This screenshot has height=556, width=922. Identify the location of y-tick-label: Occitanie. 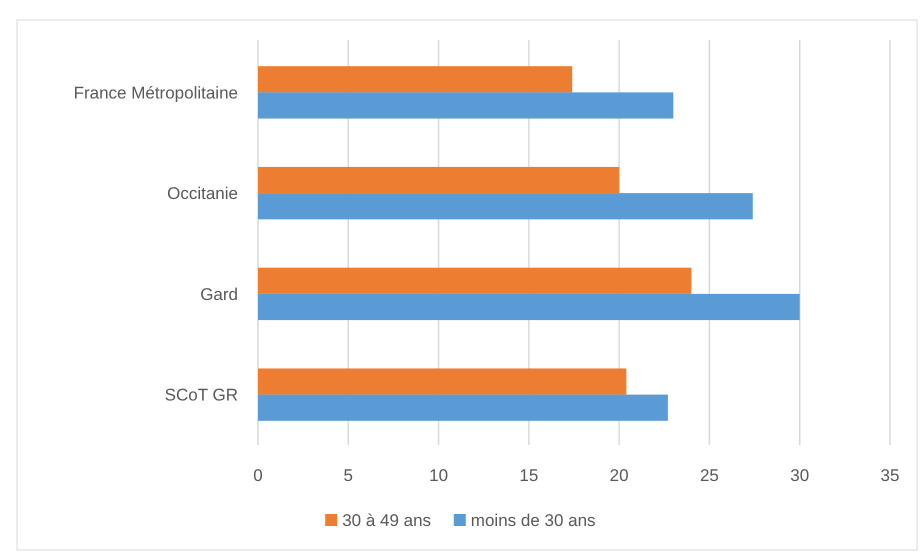
(202, 194).